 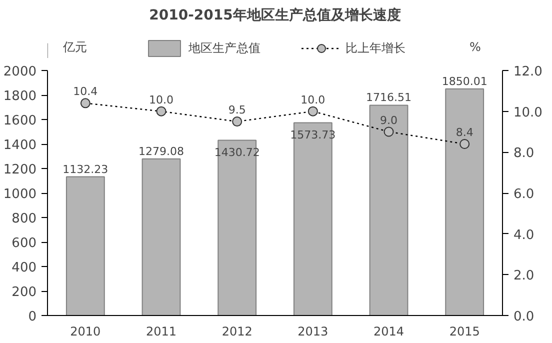 I want to click on y2-tick-label: 10.0, so click(x=528, y=112).